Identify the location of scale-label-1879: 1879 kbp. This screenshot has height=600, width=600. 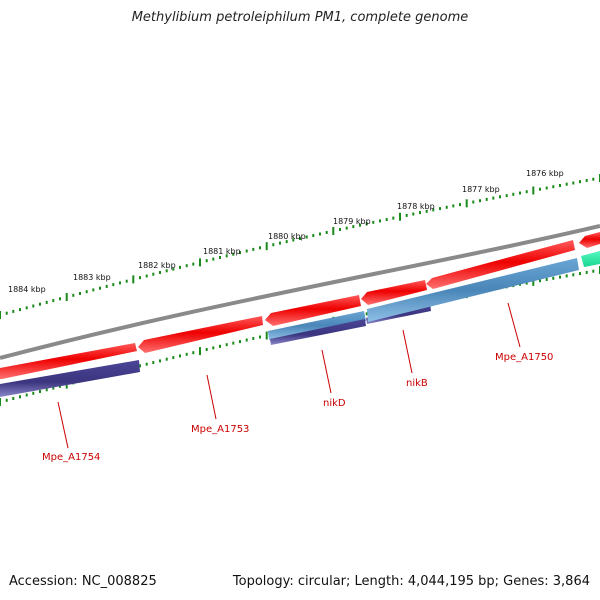
(352, 221).